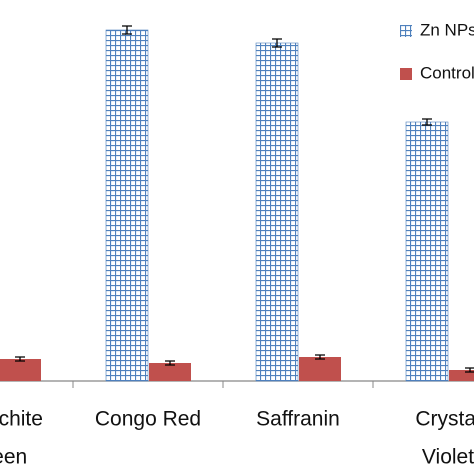  Describe the element at coordinates (448, 457) in the screenshot. I see `x-tick-label: Violet` at that location.